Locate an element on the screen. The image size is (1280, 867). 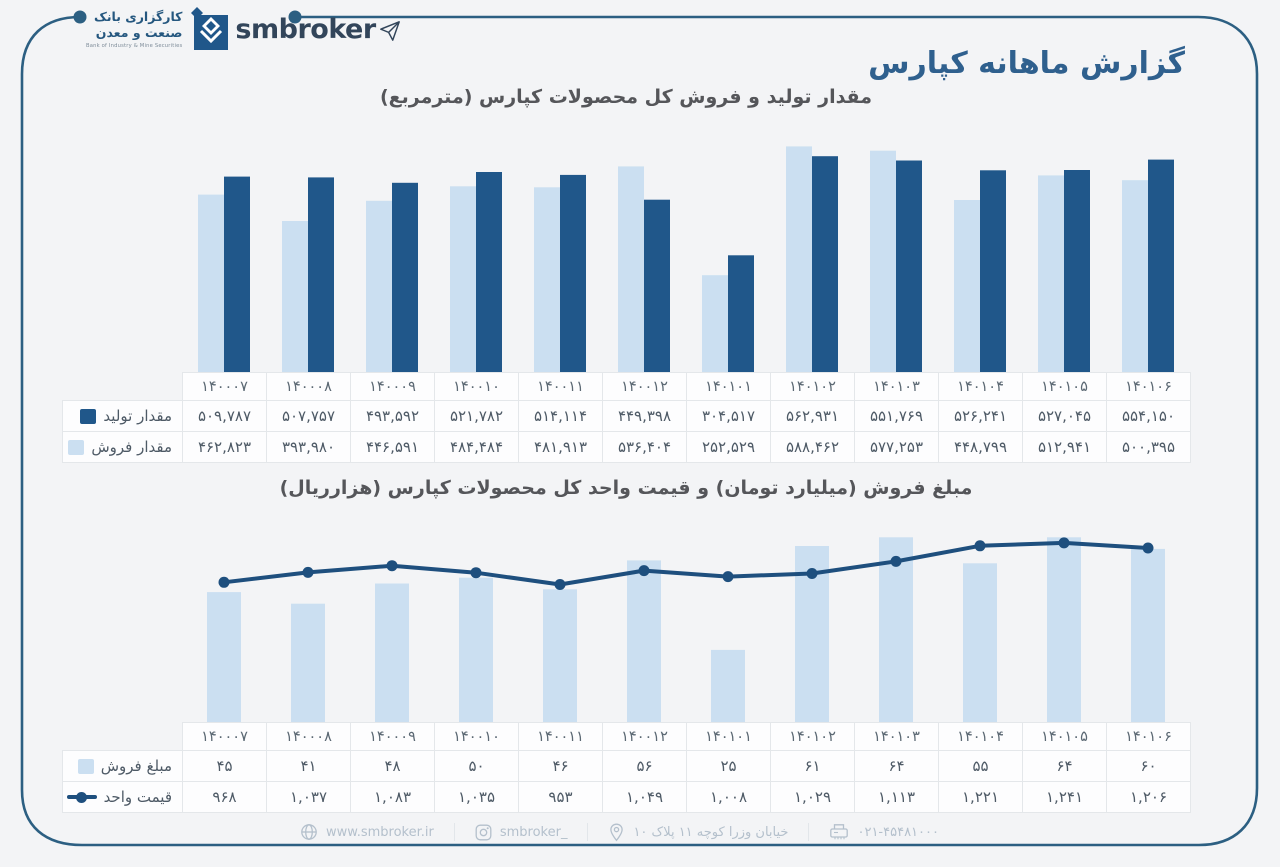
location-pin-icon is located at coordinates (617, 832).